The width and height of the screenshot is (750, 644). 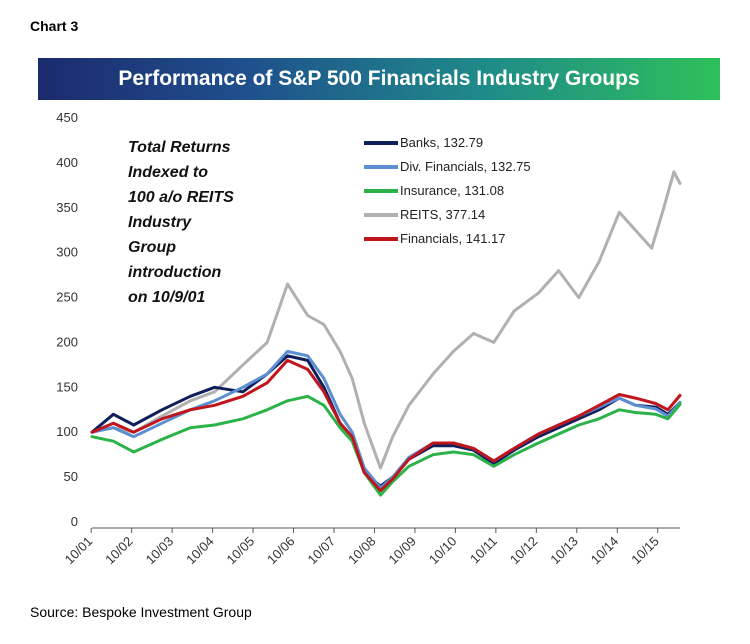 What do you see at coordinates (179, 147) in the screenshot?
I see `annotation-line: Total Returns` at bounding box center [179, 147].